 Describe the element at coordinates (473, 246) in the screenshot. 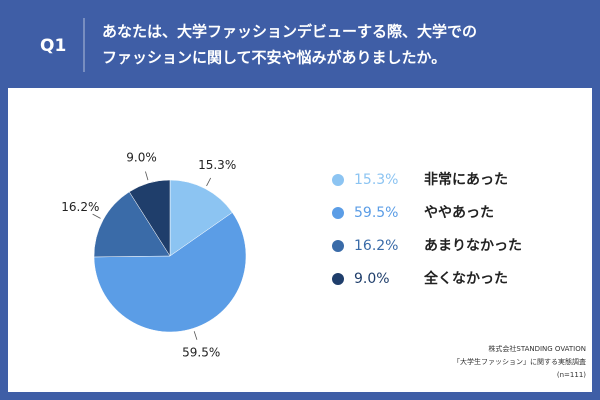

I see `legend-label: あまりなかった` at that location.